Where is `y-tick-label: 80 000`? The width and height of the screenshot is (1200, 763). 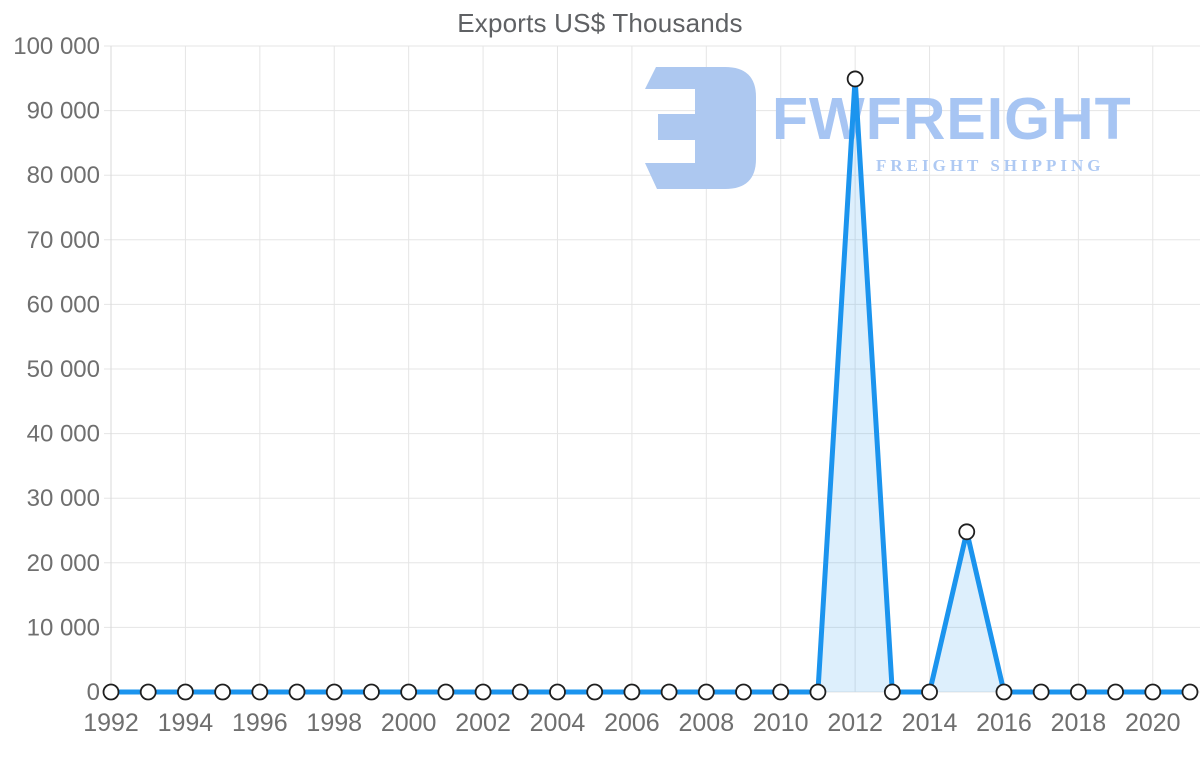
y-tick-label: 80 000 is located at coordinates (63, 175).